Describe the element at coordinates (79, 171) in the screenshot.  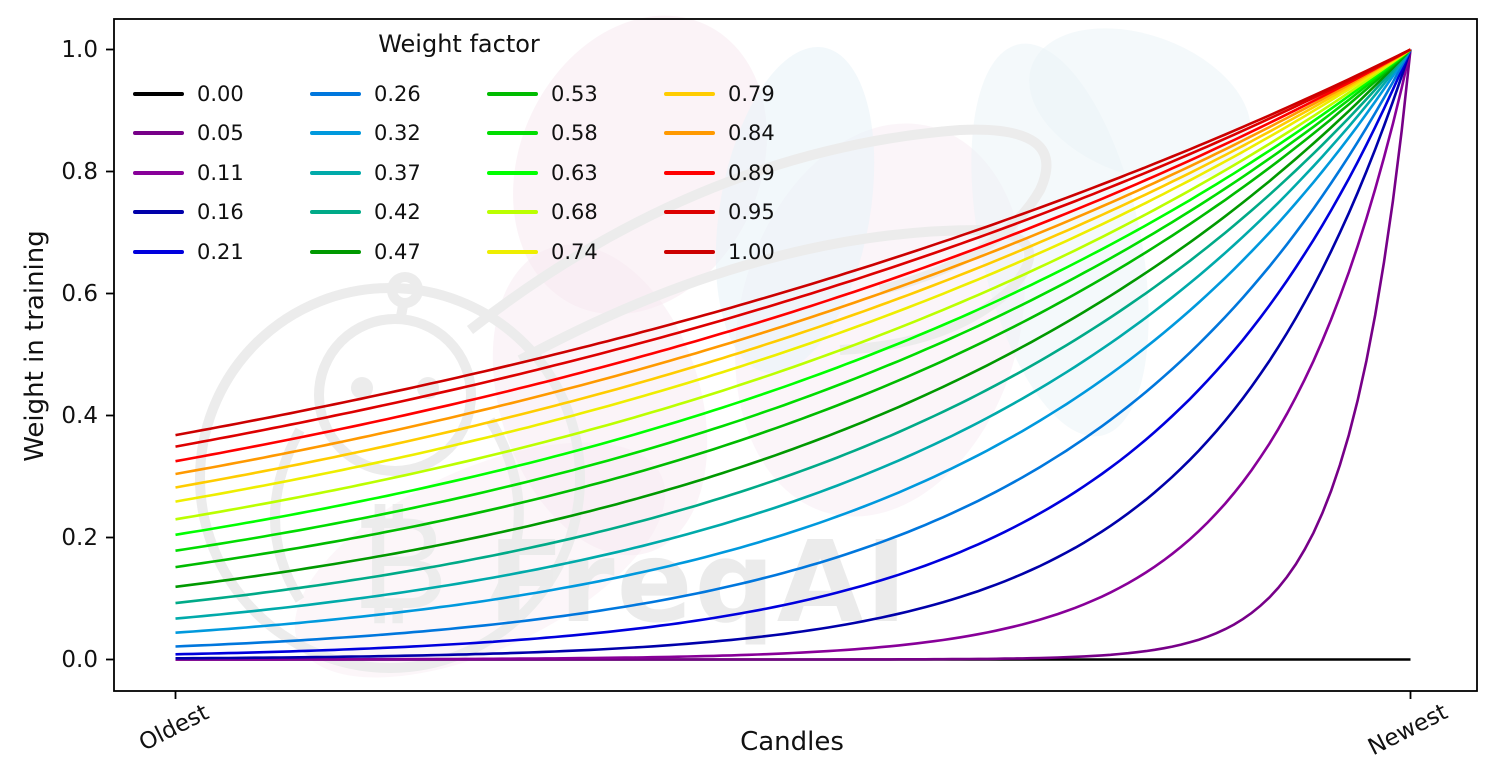
I see `y-tick-label-0.8: 0.8` at that location.